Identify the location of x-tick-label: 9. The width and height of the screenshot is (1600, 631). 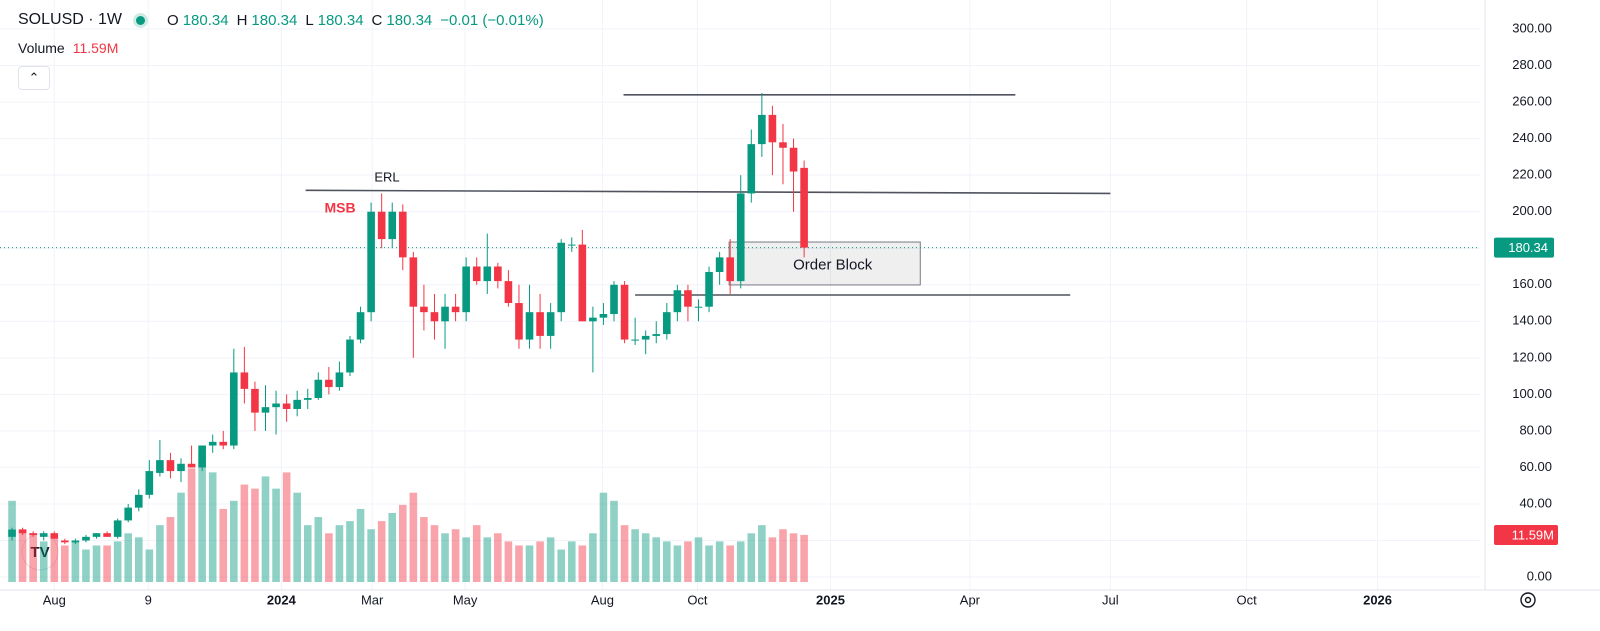
(148, 599).